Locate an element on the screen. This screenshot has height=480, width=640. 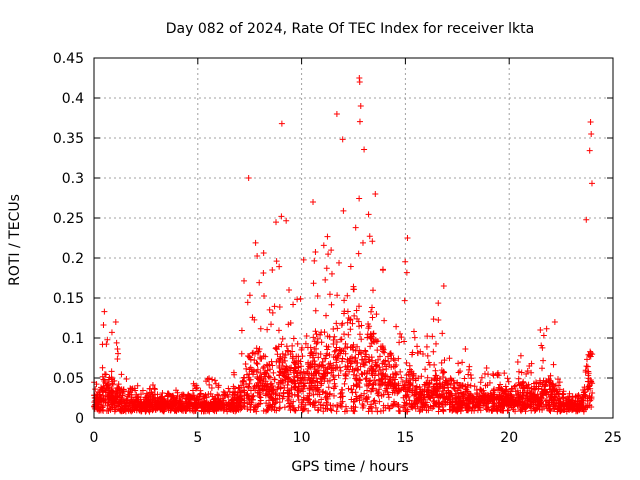
y-tick-label: 0.35 is located at coordinates (68, 139).